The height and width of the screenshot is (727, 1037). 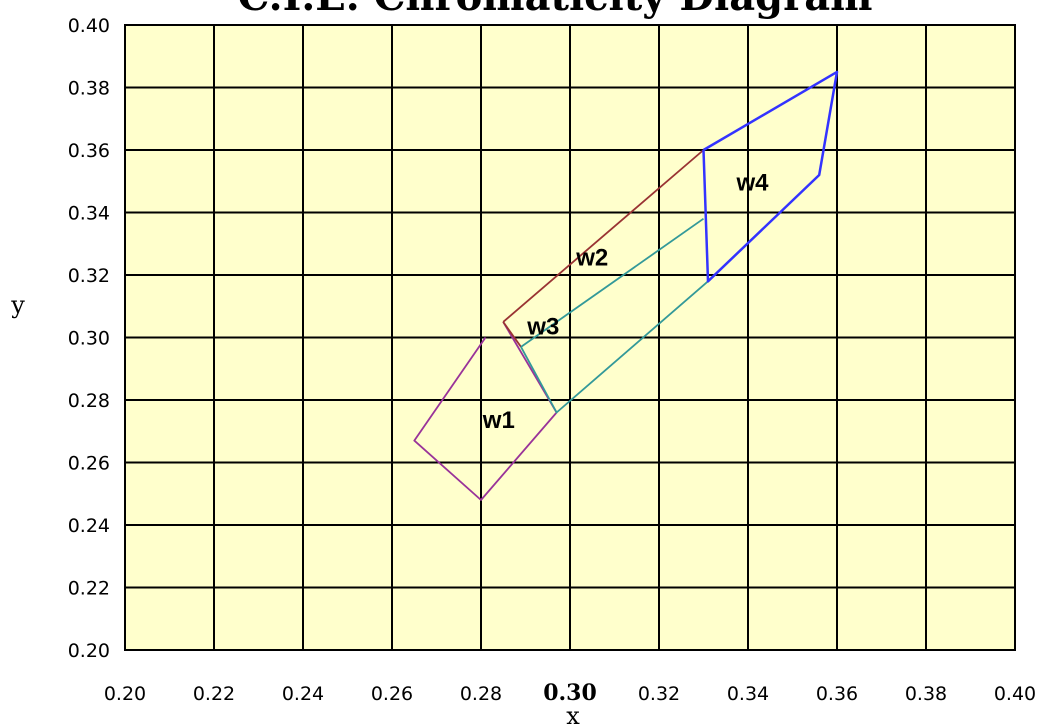 I want to click on region-label-w4: w4, so click(x=752, y=183).